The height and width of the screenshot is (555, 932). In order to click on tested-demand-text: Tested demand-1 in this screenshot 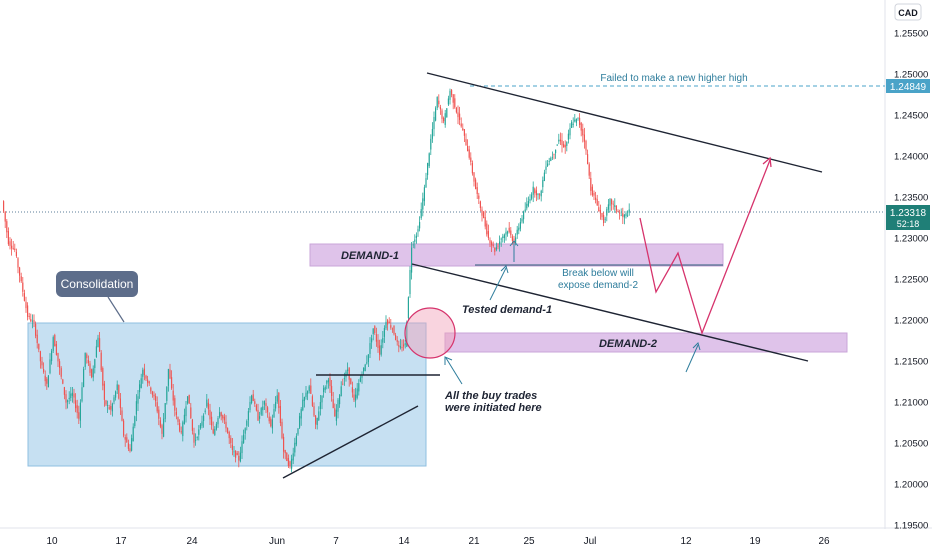, I will do `click(507, 310)`.